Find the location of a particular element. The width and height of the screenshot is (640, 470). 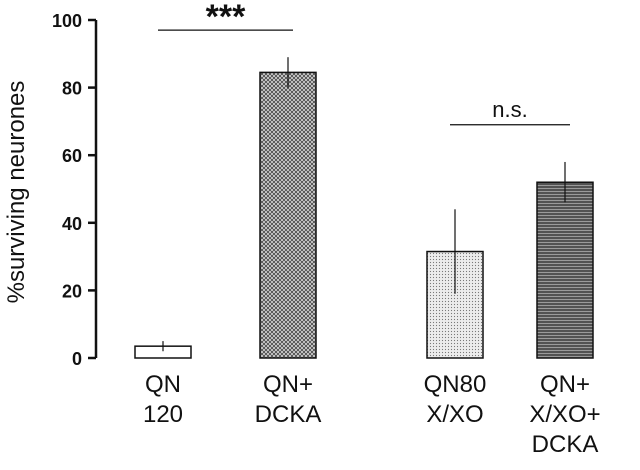

significance-label: n.s. is located at coordinates (509, 109).